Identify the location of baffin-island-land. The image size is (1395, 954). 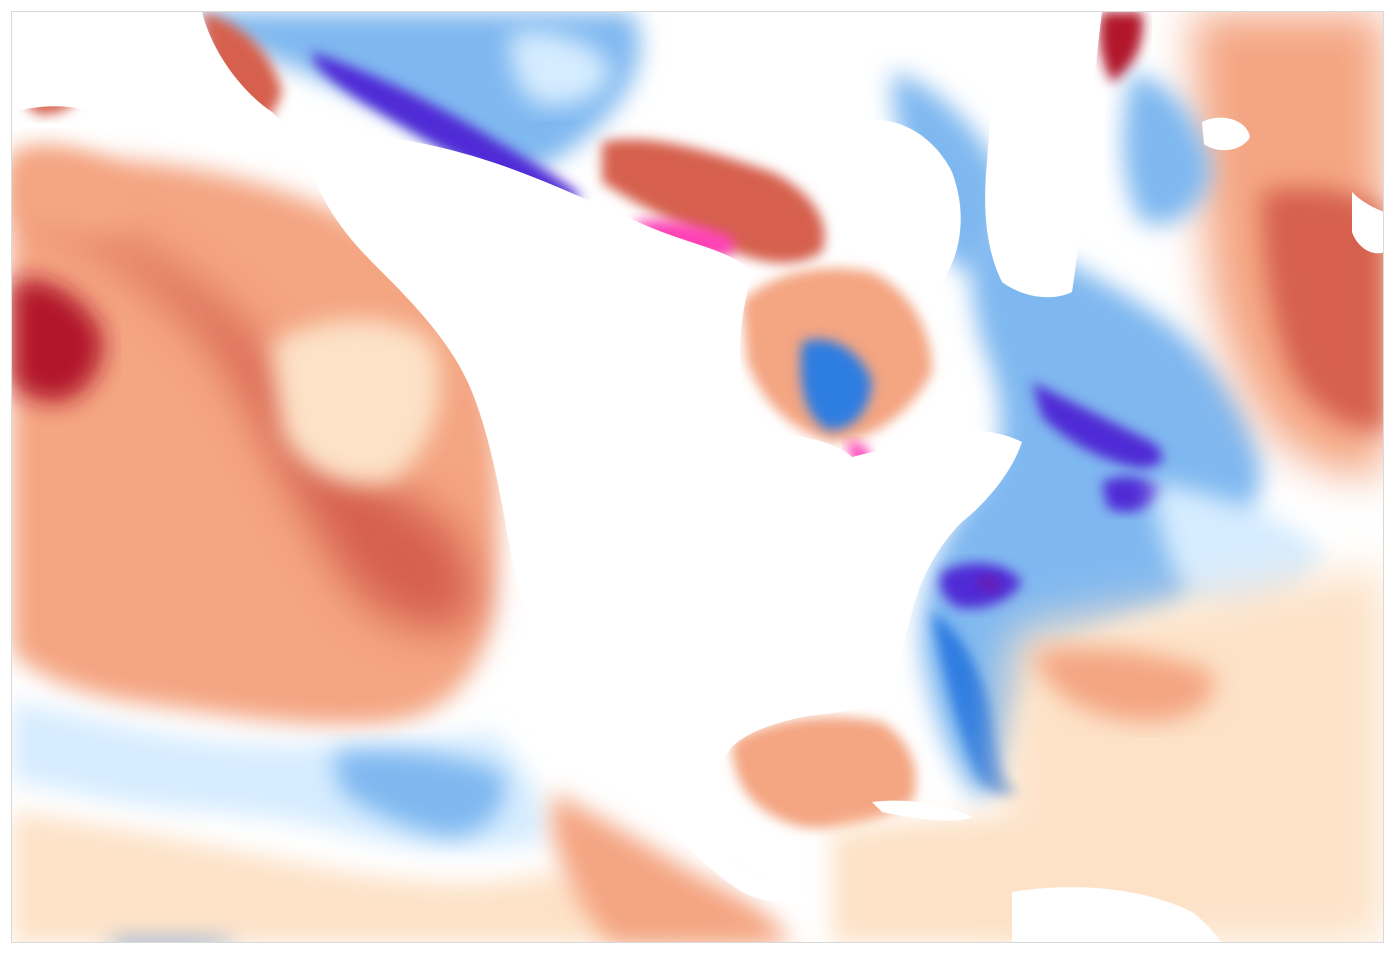
(906, 202).